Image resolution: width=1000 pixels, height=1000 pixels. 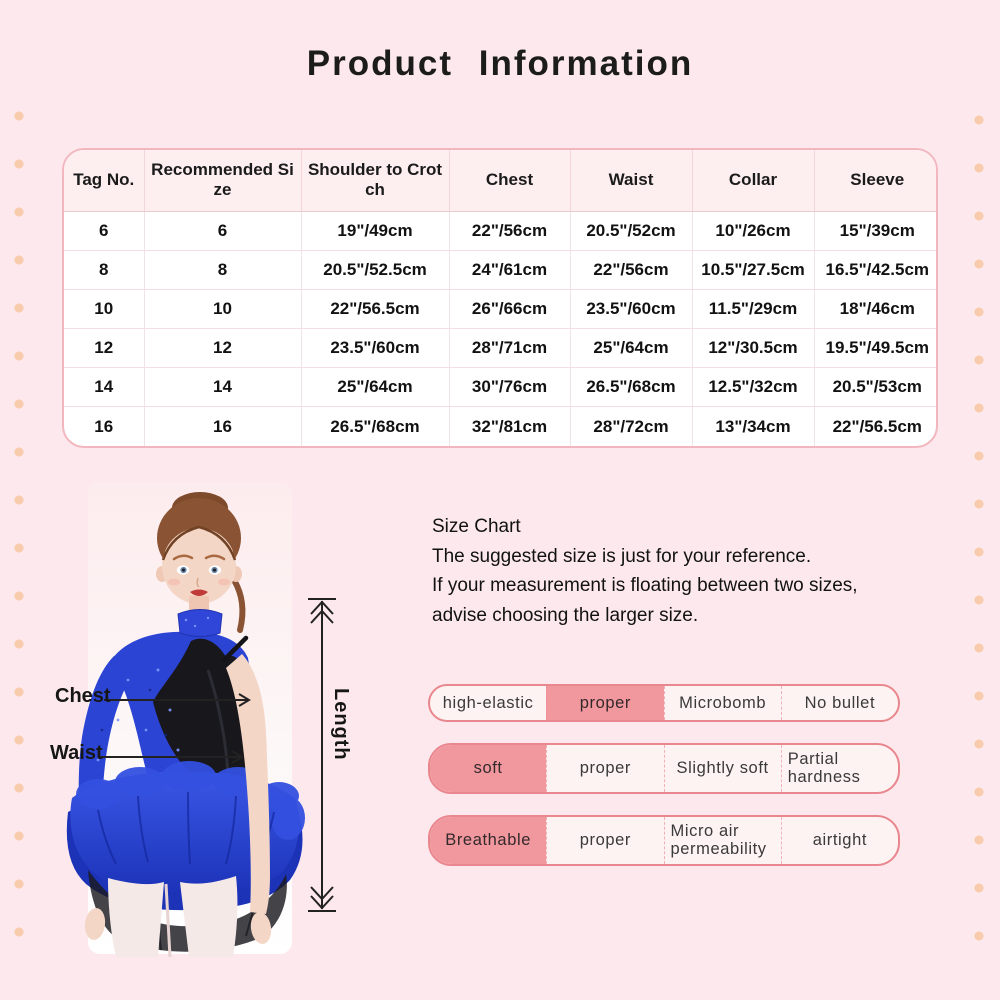 I want to click on property-pill: soft proper Slightly soft Partial hardness, so click(x=664, y=768).